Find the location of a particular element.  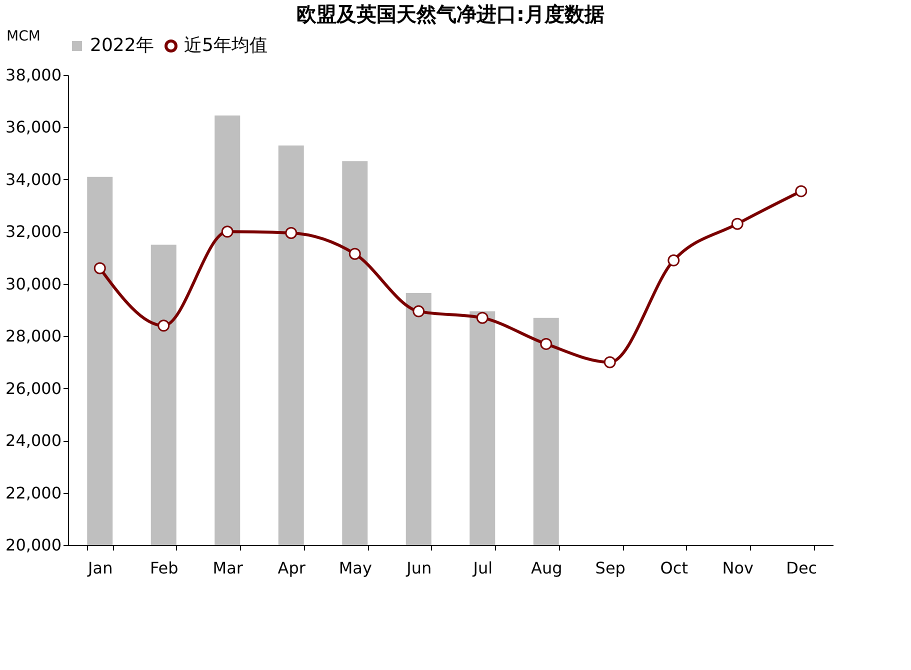

x-tick-label: Dec is located at coordinates (802, 568).